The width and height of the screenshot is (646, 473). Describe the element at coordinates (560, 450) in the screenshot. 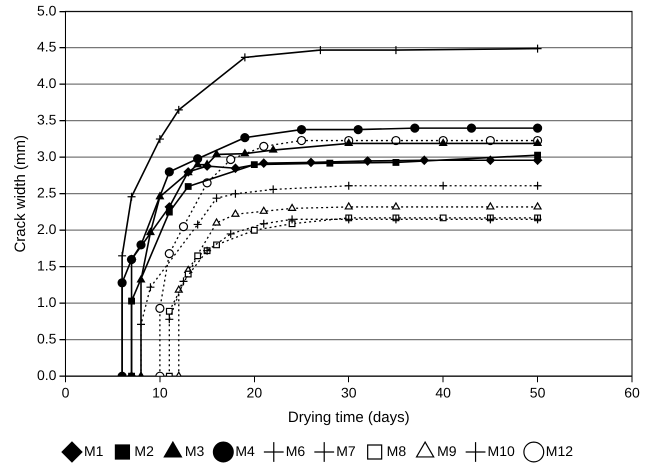

I see `legend-label: M12` at that location.